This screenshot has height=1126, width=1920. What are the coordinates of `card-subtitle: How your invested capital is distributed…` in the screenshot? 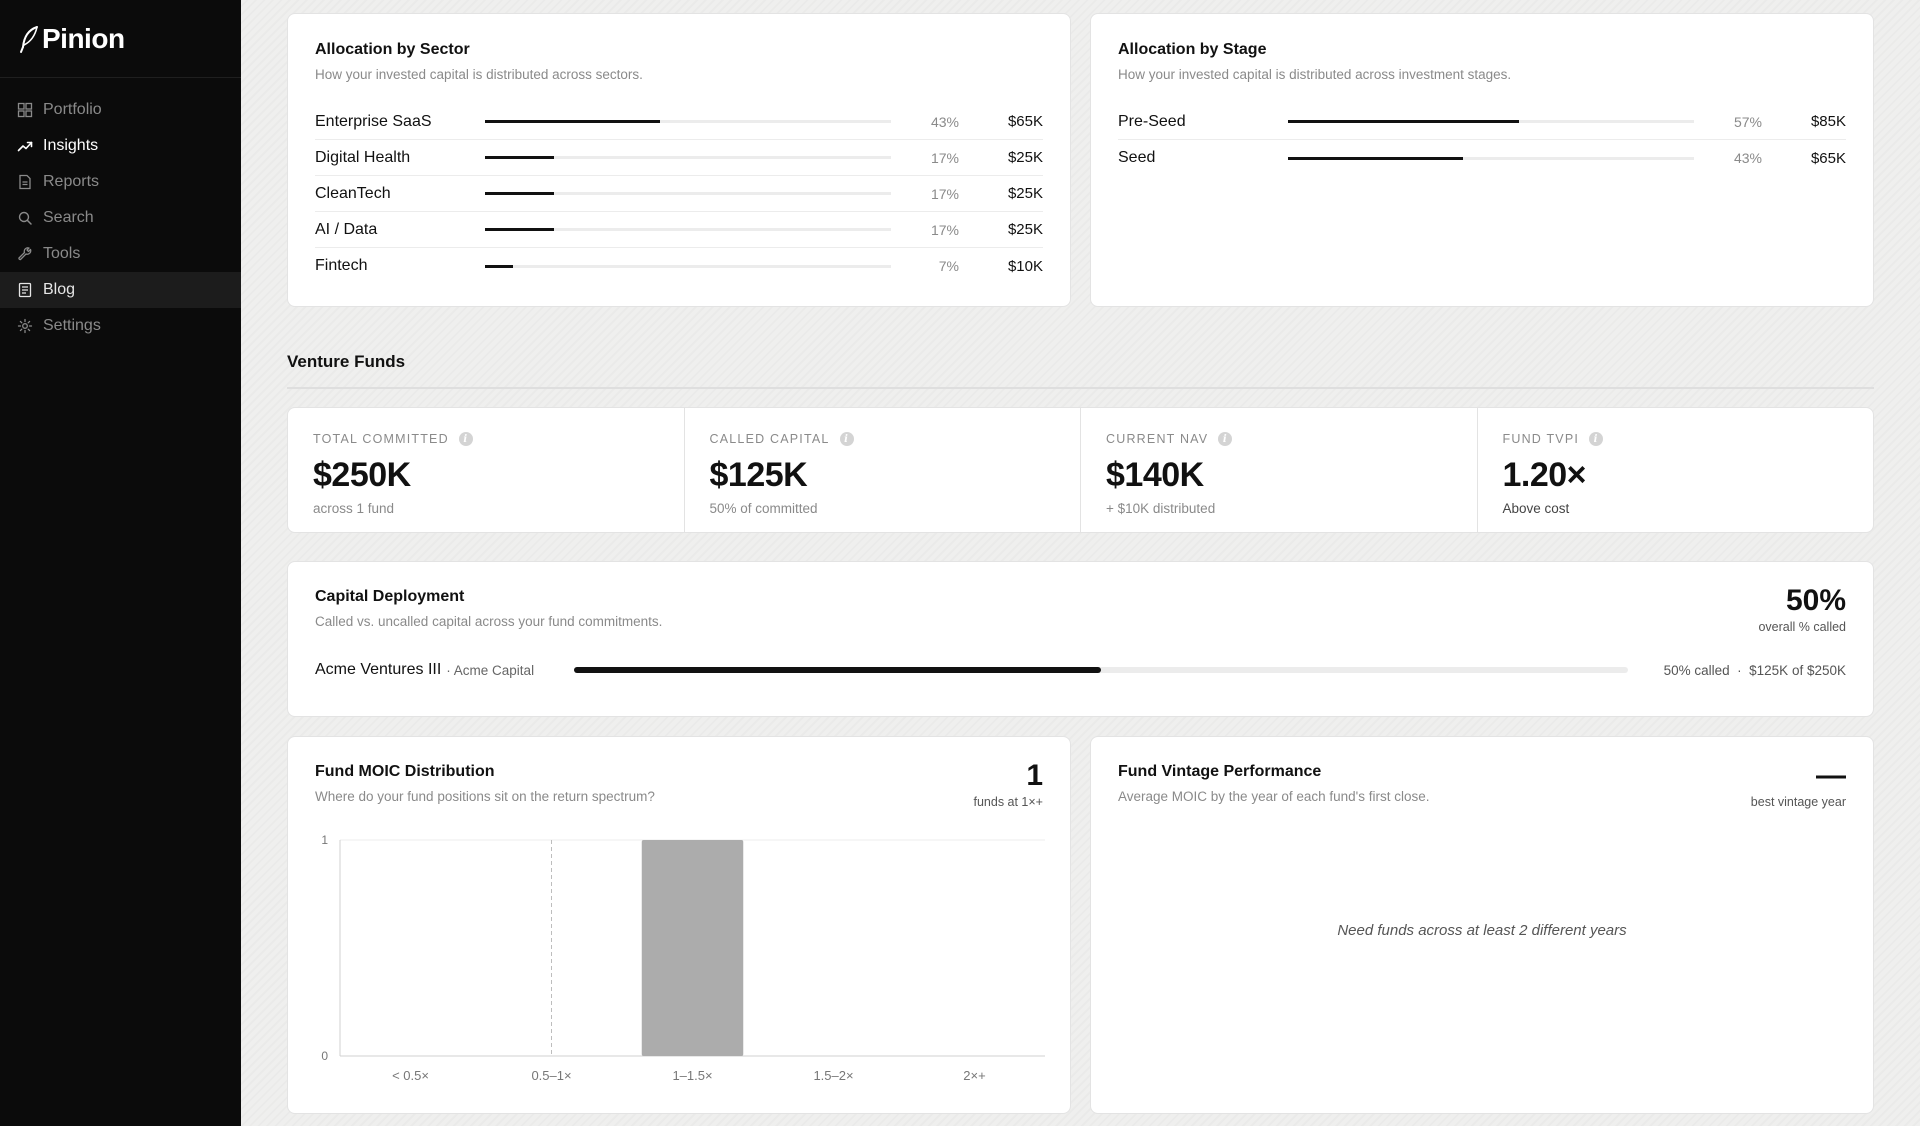 It's located at (479, 74).